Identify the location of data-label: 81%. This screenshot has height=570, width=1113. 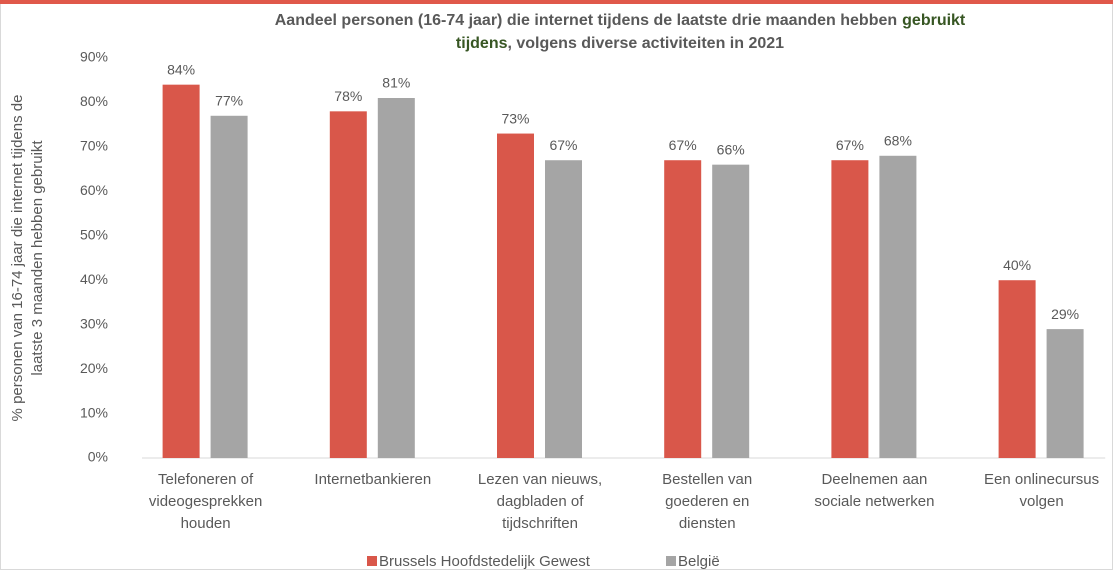
(396, 83).